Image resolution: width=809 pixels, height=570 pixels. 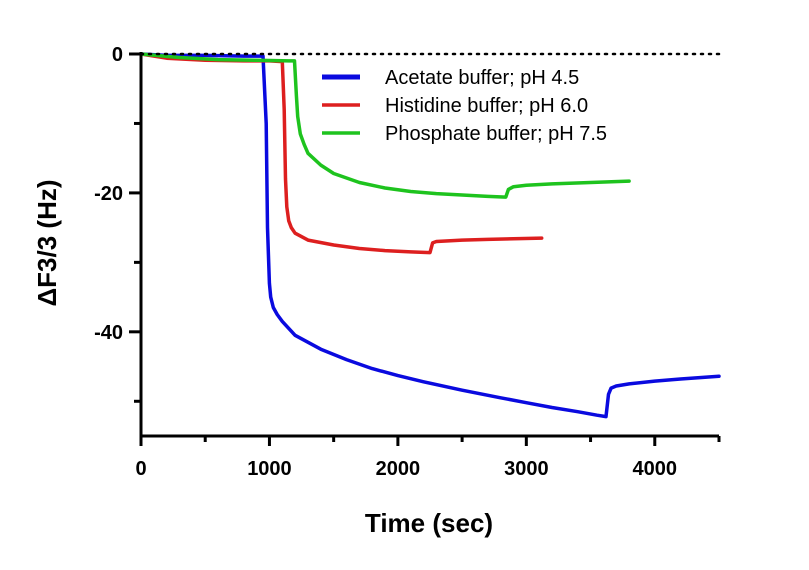 I want to click on legend-label-2: Histidine buffer; pH 6.0, so click(x=486, y=106).